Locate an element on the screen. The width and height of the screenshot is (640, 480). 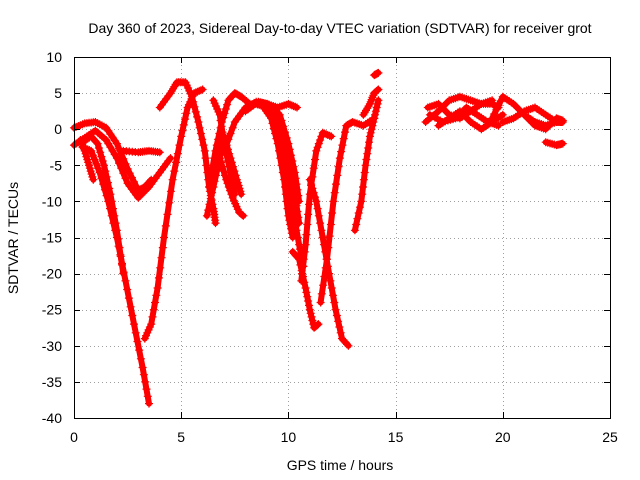
y-tick-labels: -40 -35 -30 -25 -20 -15 -10 -5 0 5 10 is located at coordinates (52, 237).